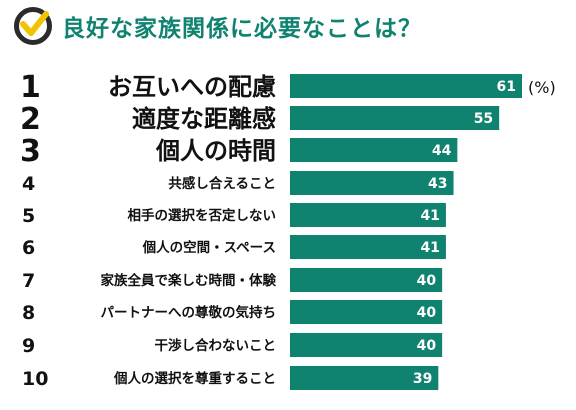  Describe the element at coordinates (192, 87) in the screenshot. I see `category-label-1: お互いへの配慮` at that location.